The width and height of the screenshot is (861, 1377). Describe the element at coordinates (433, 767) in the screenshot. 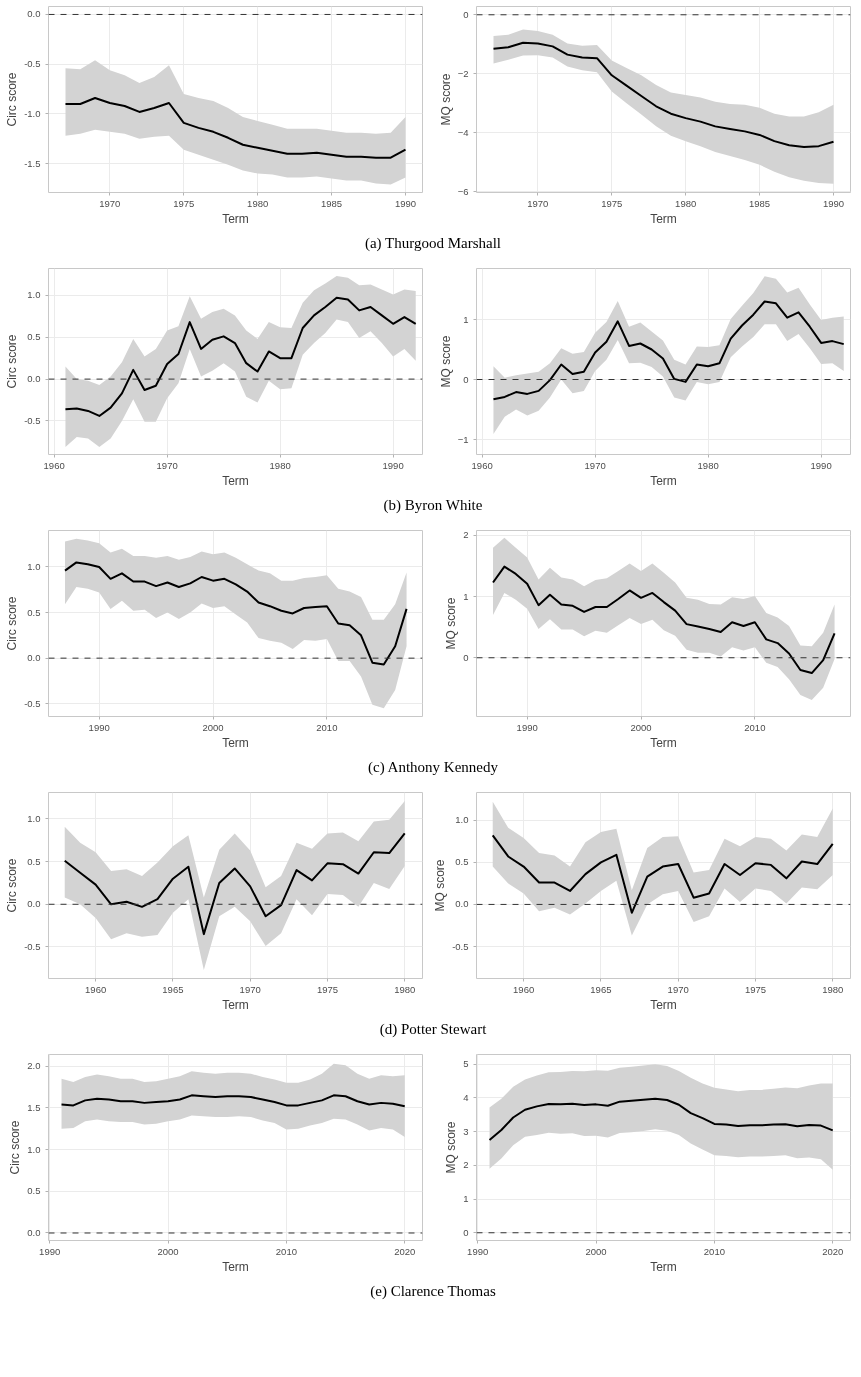

I see `text: (c) Anthony Kennedy` at that location.